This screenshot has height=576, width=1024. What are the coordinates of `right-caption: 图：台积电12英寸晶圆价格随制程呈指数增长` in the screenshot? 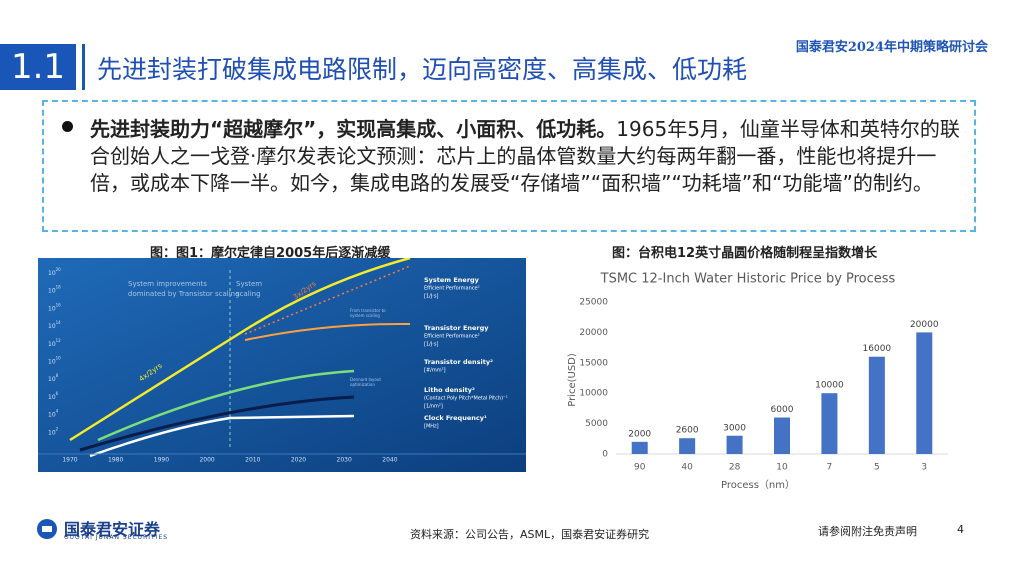 It's located at (745, 253).